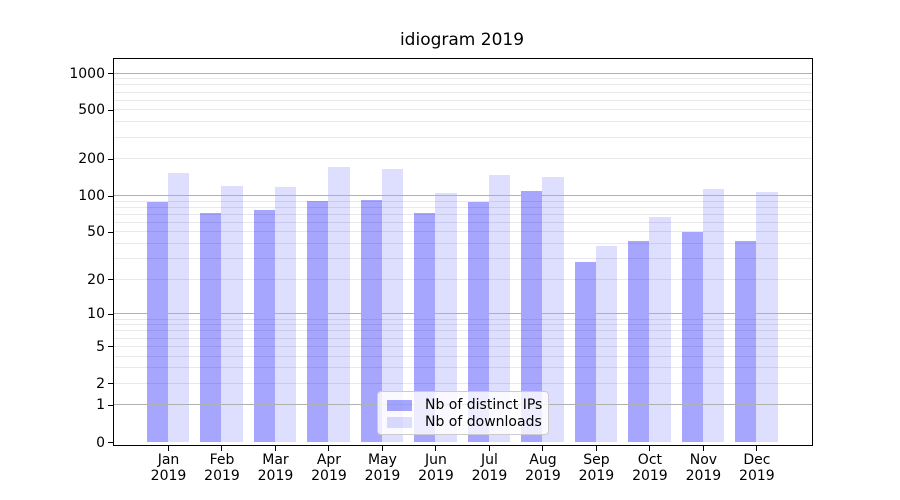 This screenshot has height=500, width=900. I want to click on bar-downloads-oct, so click(660, 329).